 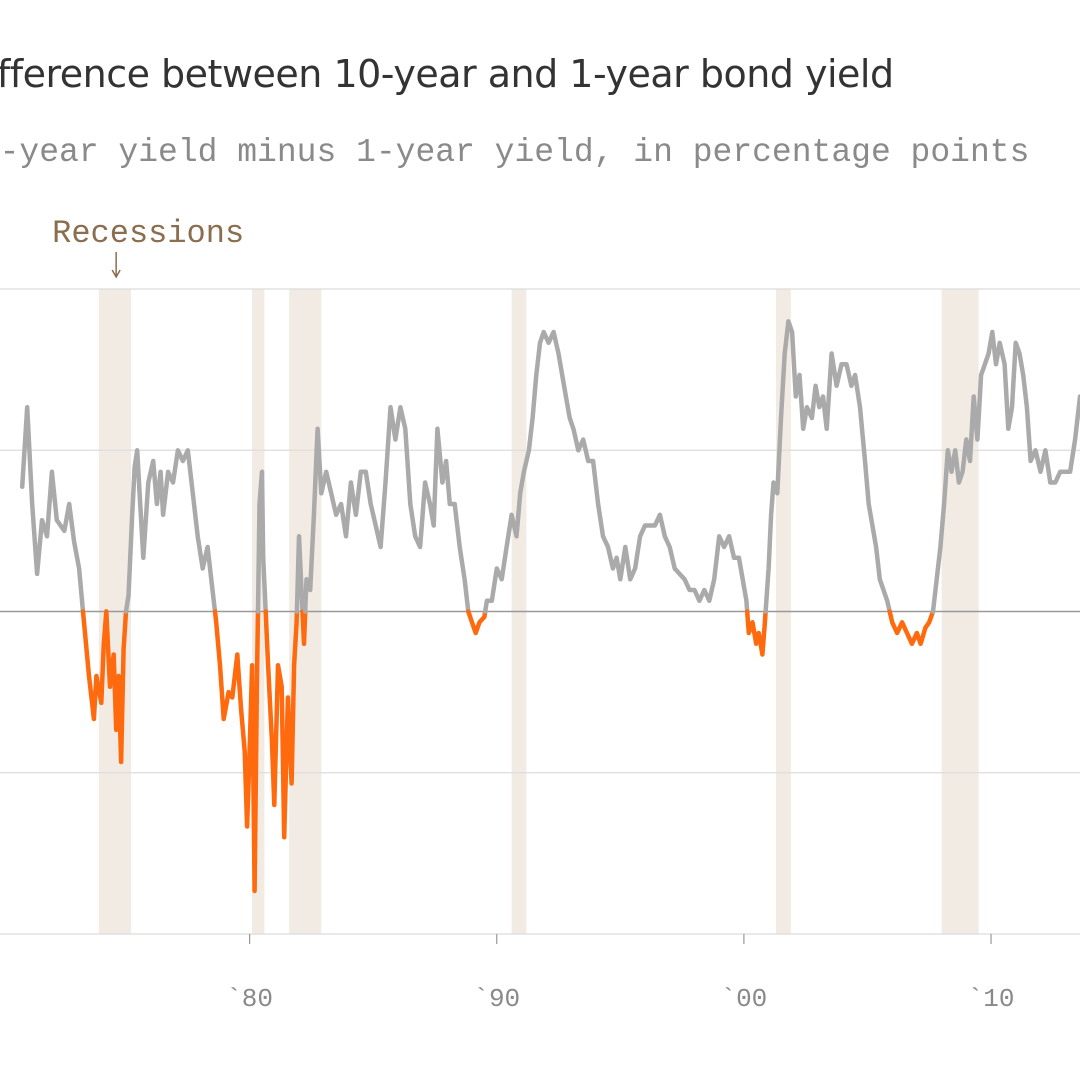 I want to click on x-axis-ticks: `80 `90 `00 `10, so click(x=620, y=974).